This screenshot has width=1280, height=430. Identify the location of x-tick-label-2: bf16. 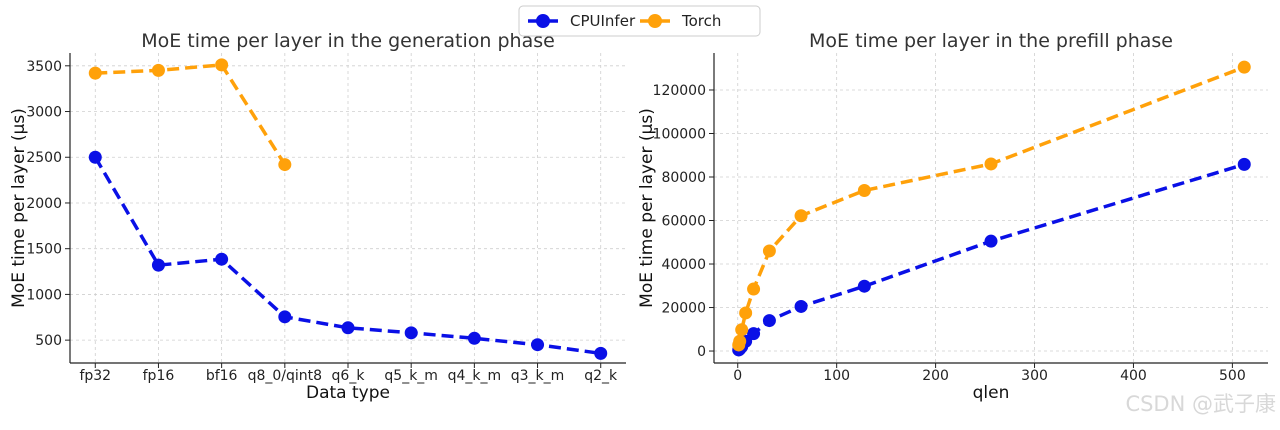
(222, 376).